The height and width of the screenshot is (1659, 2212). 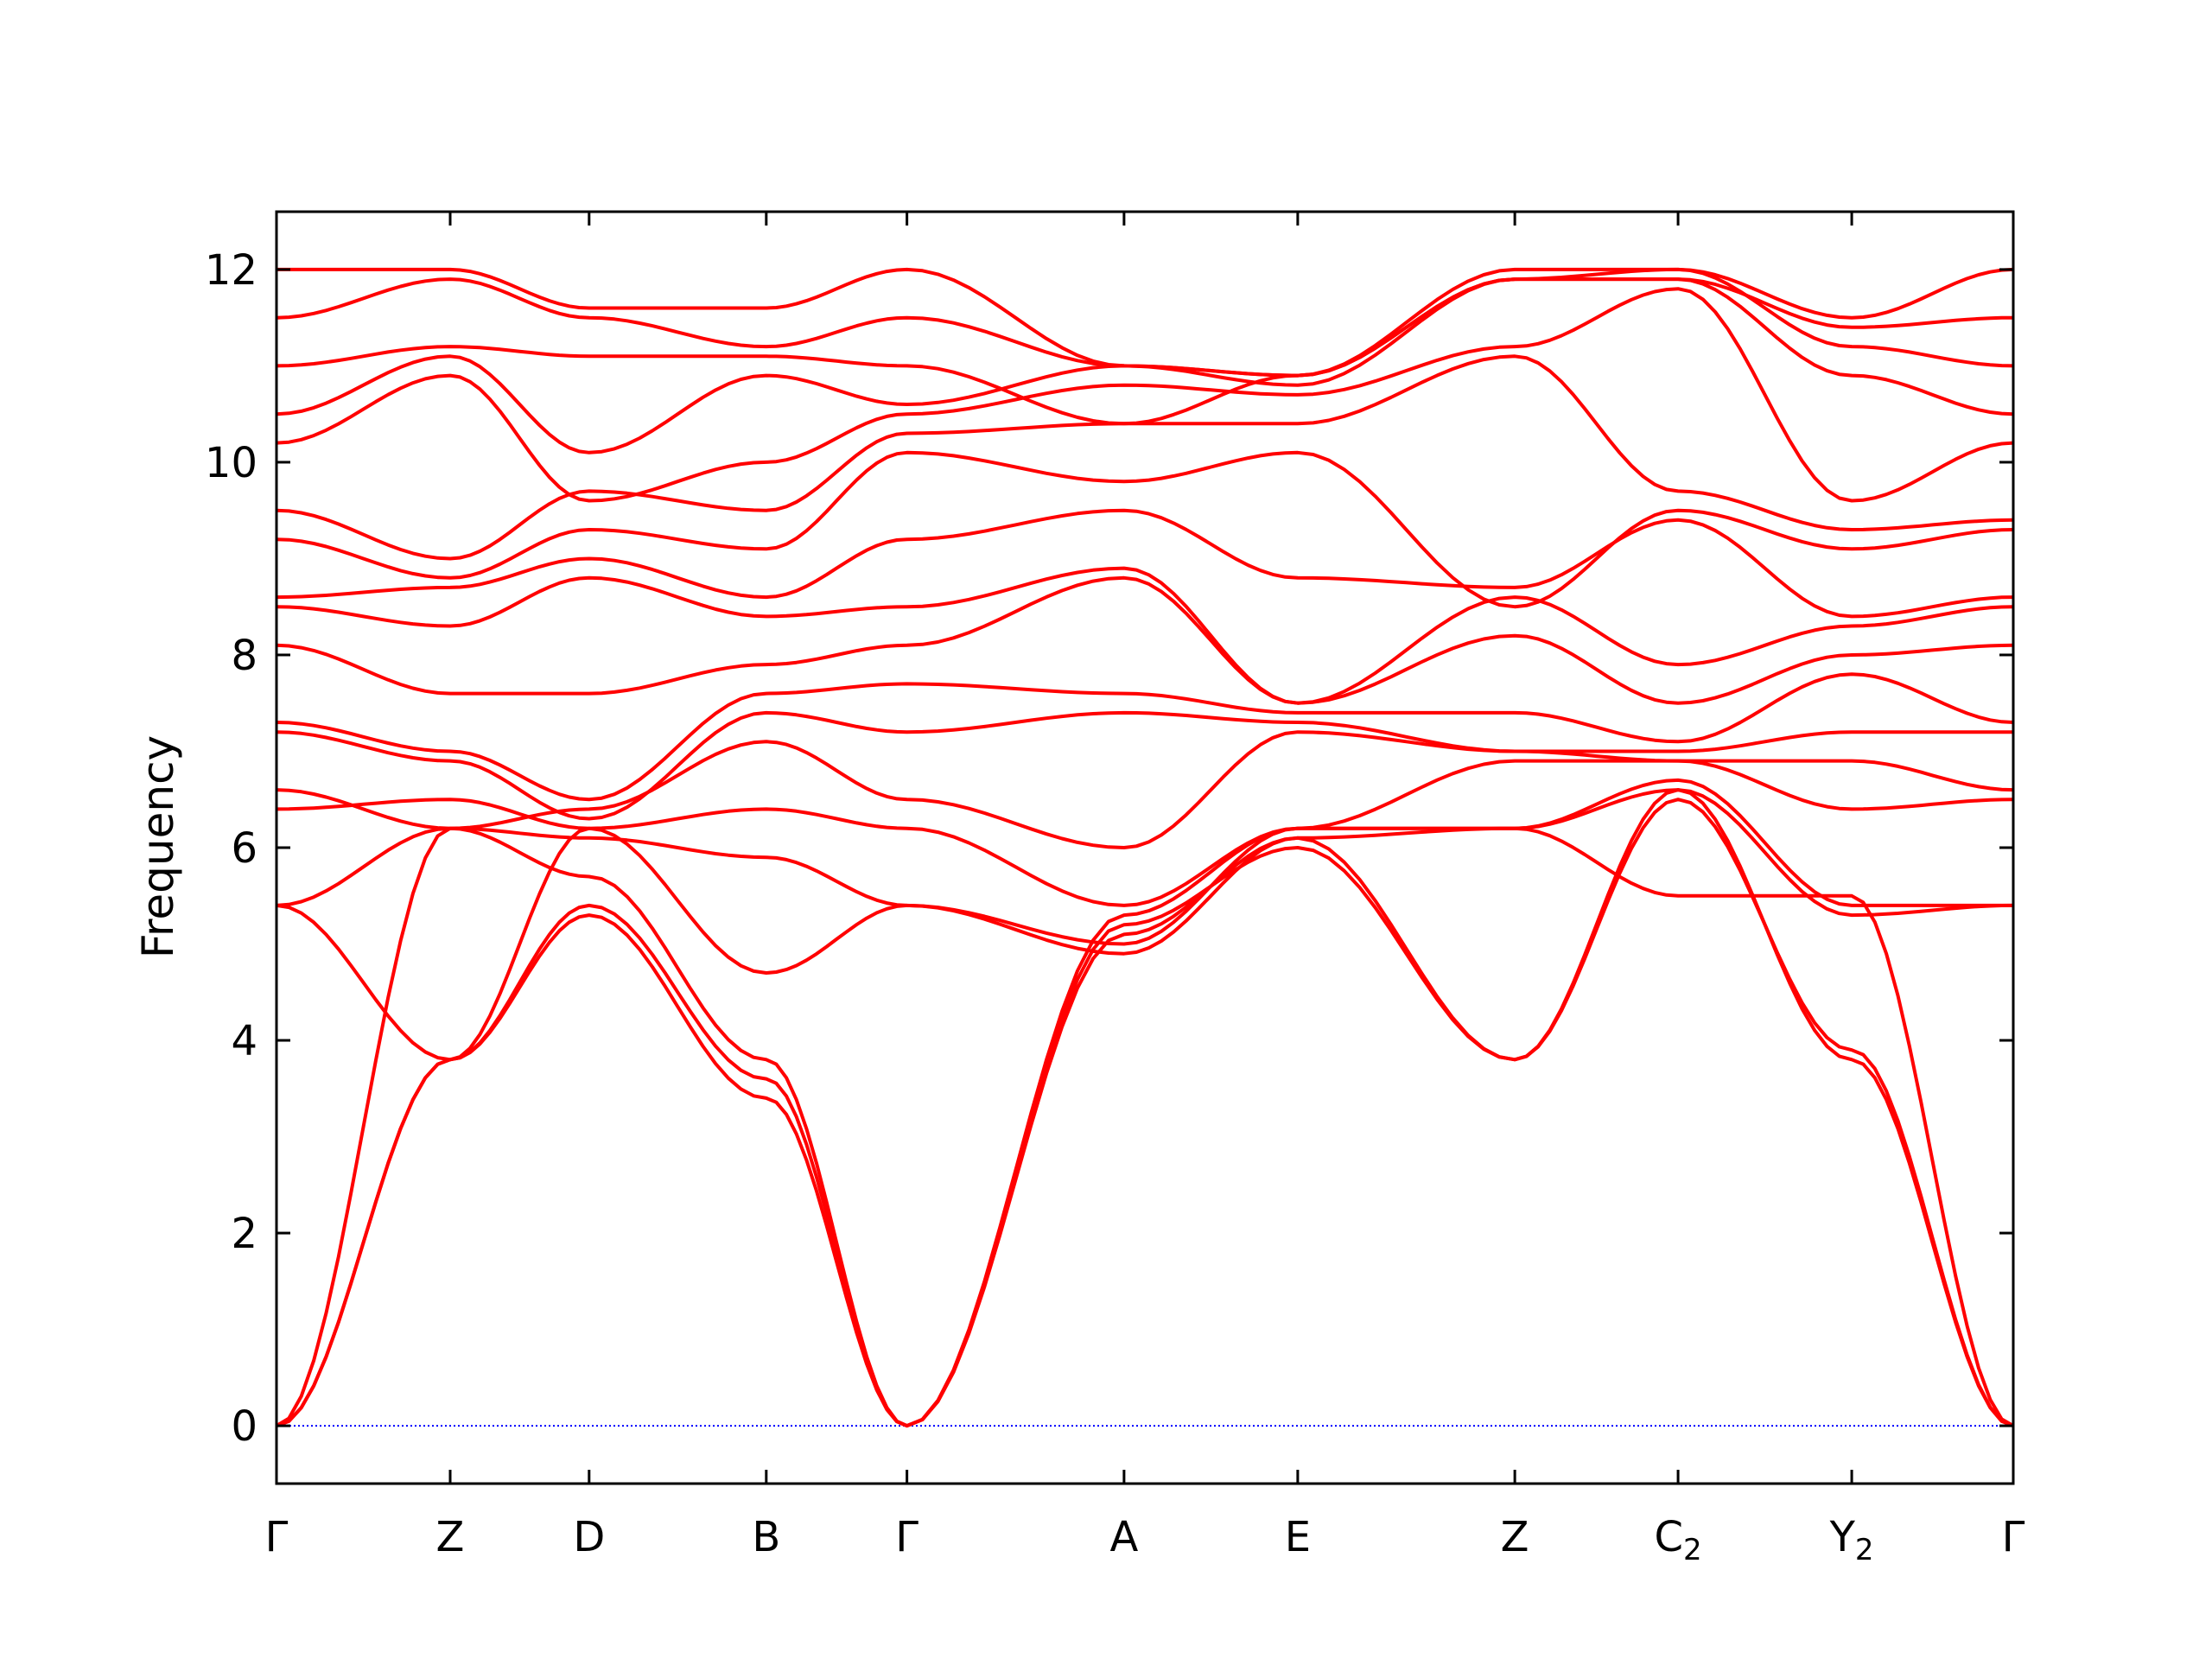 What do you see at coordinates (158, 846) in the screenshot?
I see `y-axis-label: Frequency` at bounding box center [158, 846].